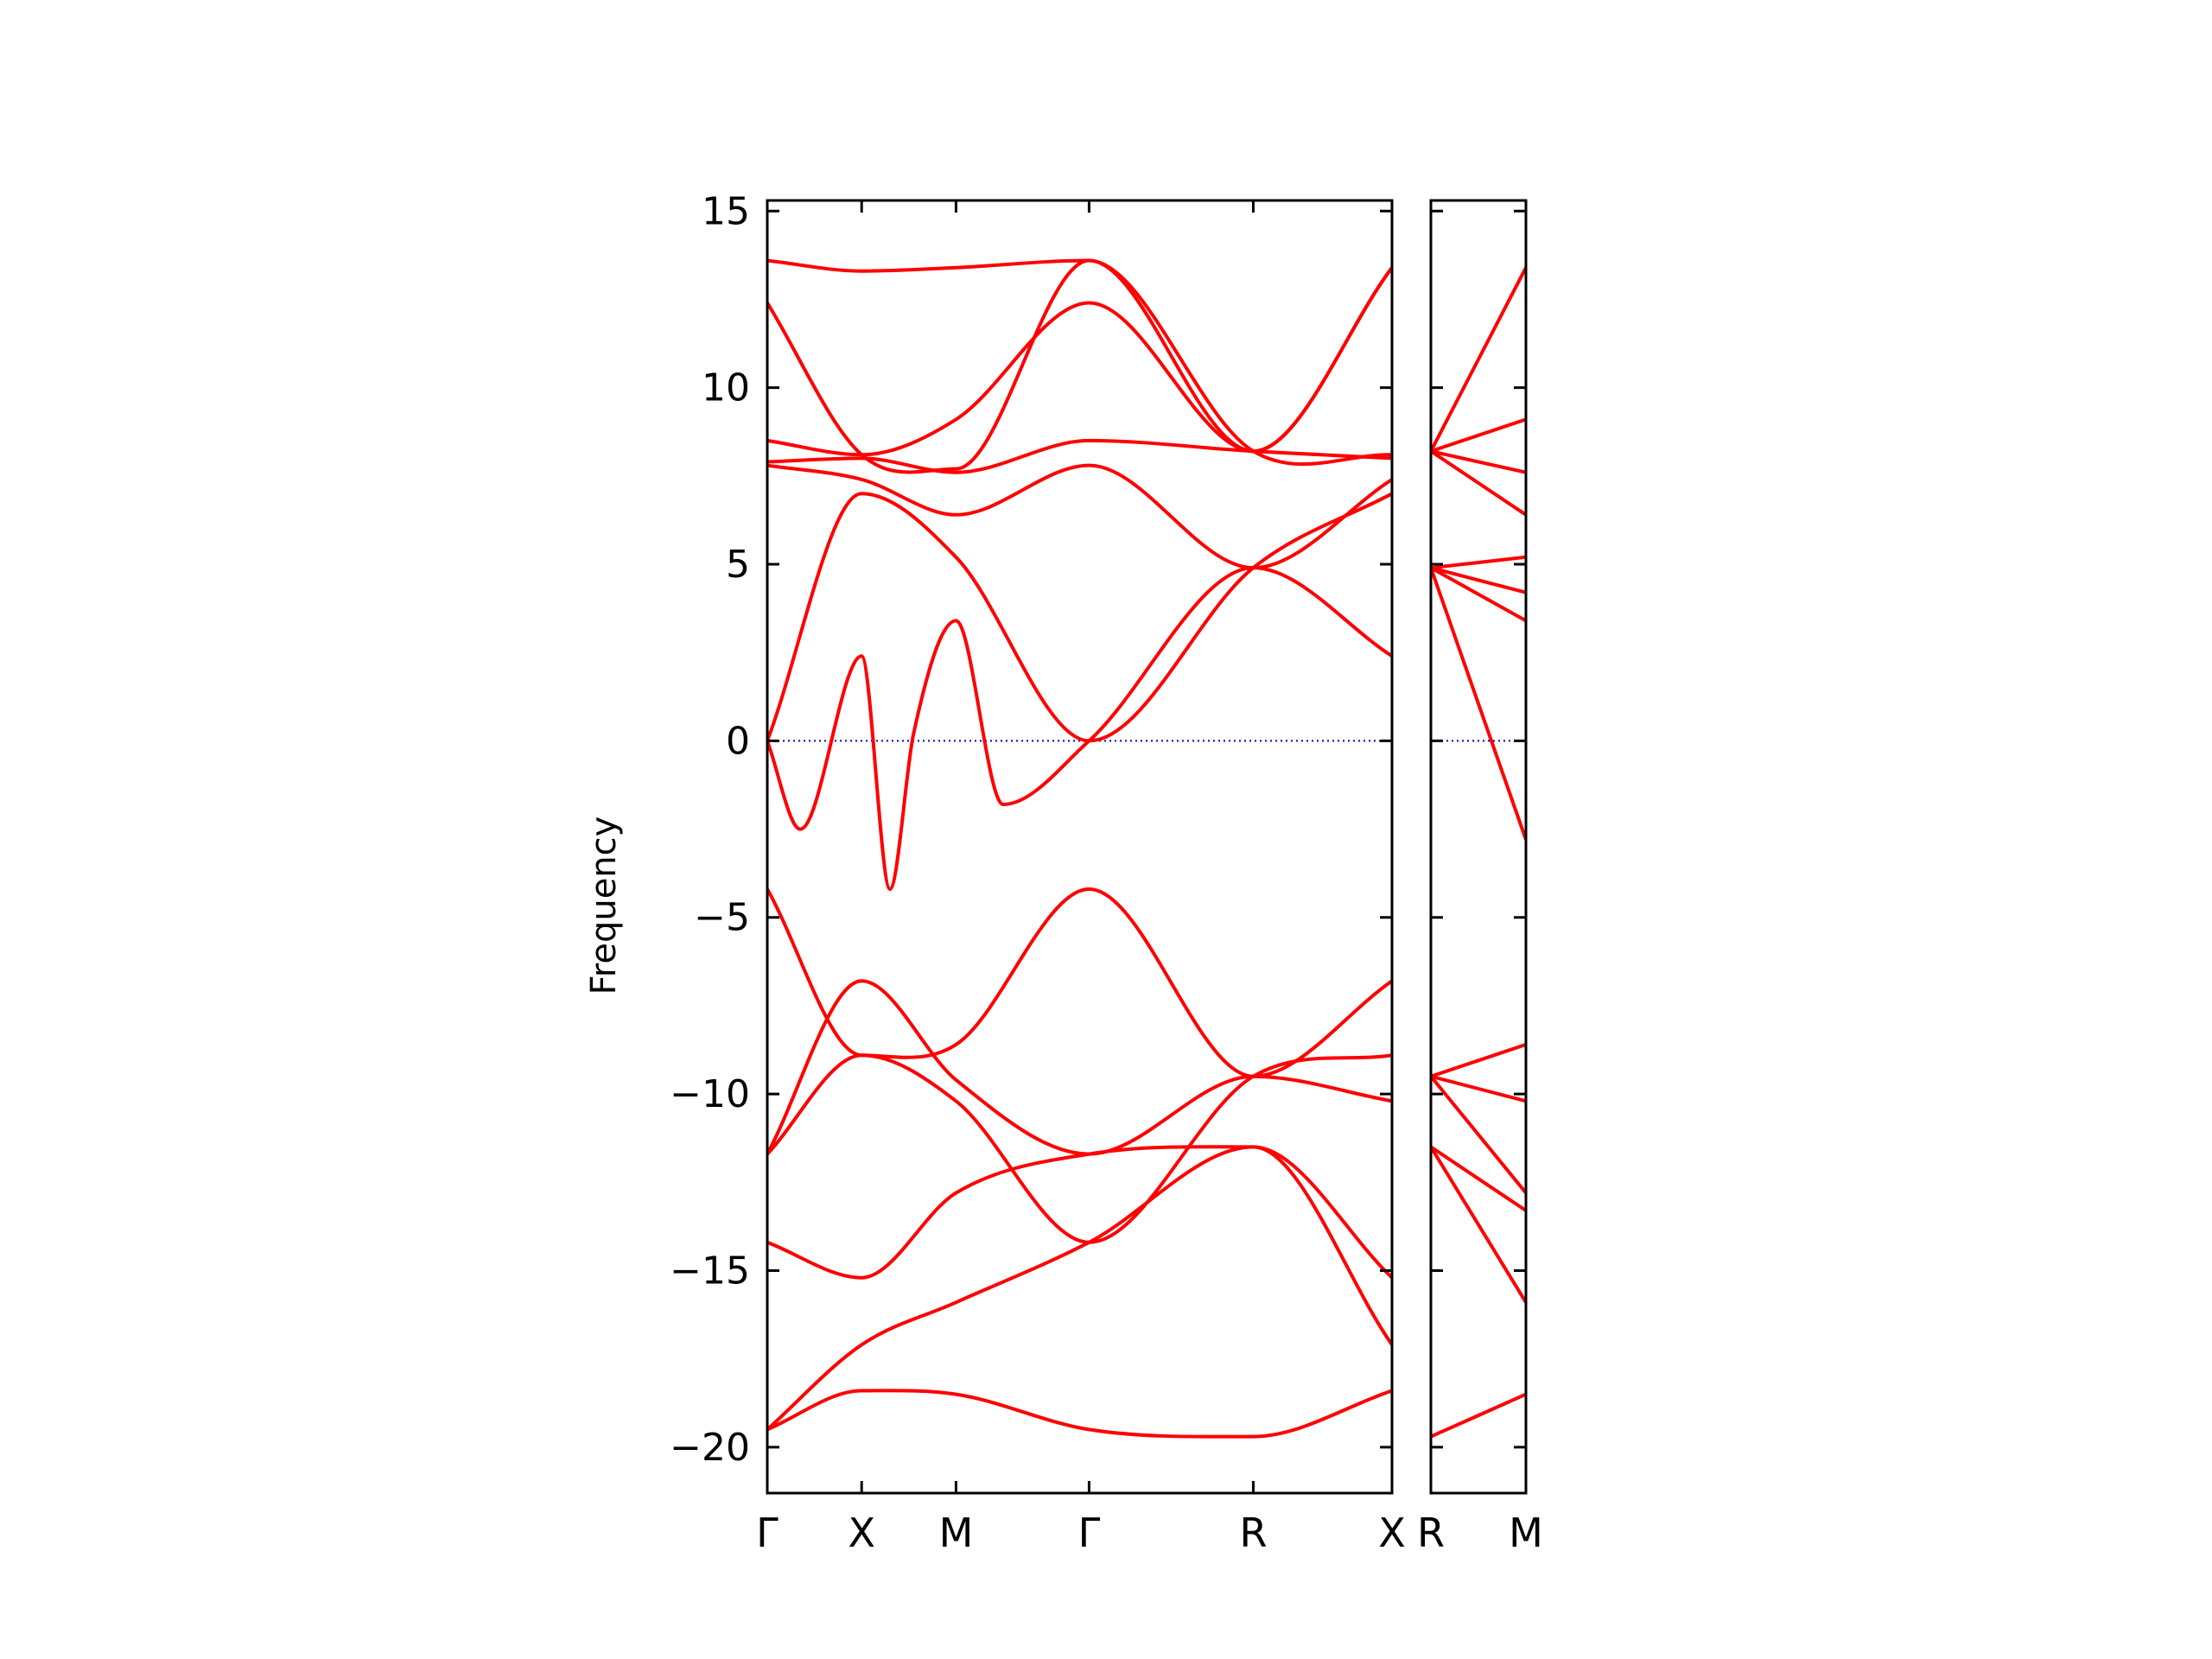 This screenshot has width=2212, height=1659. I want to click on y-tick-label: −5, so click(722, 918).